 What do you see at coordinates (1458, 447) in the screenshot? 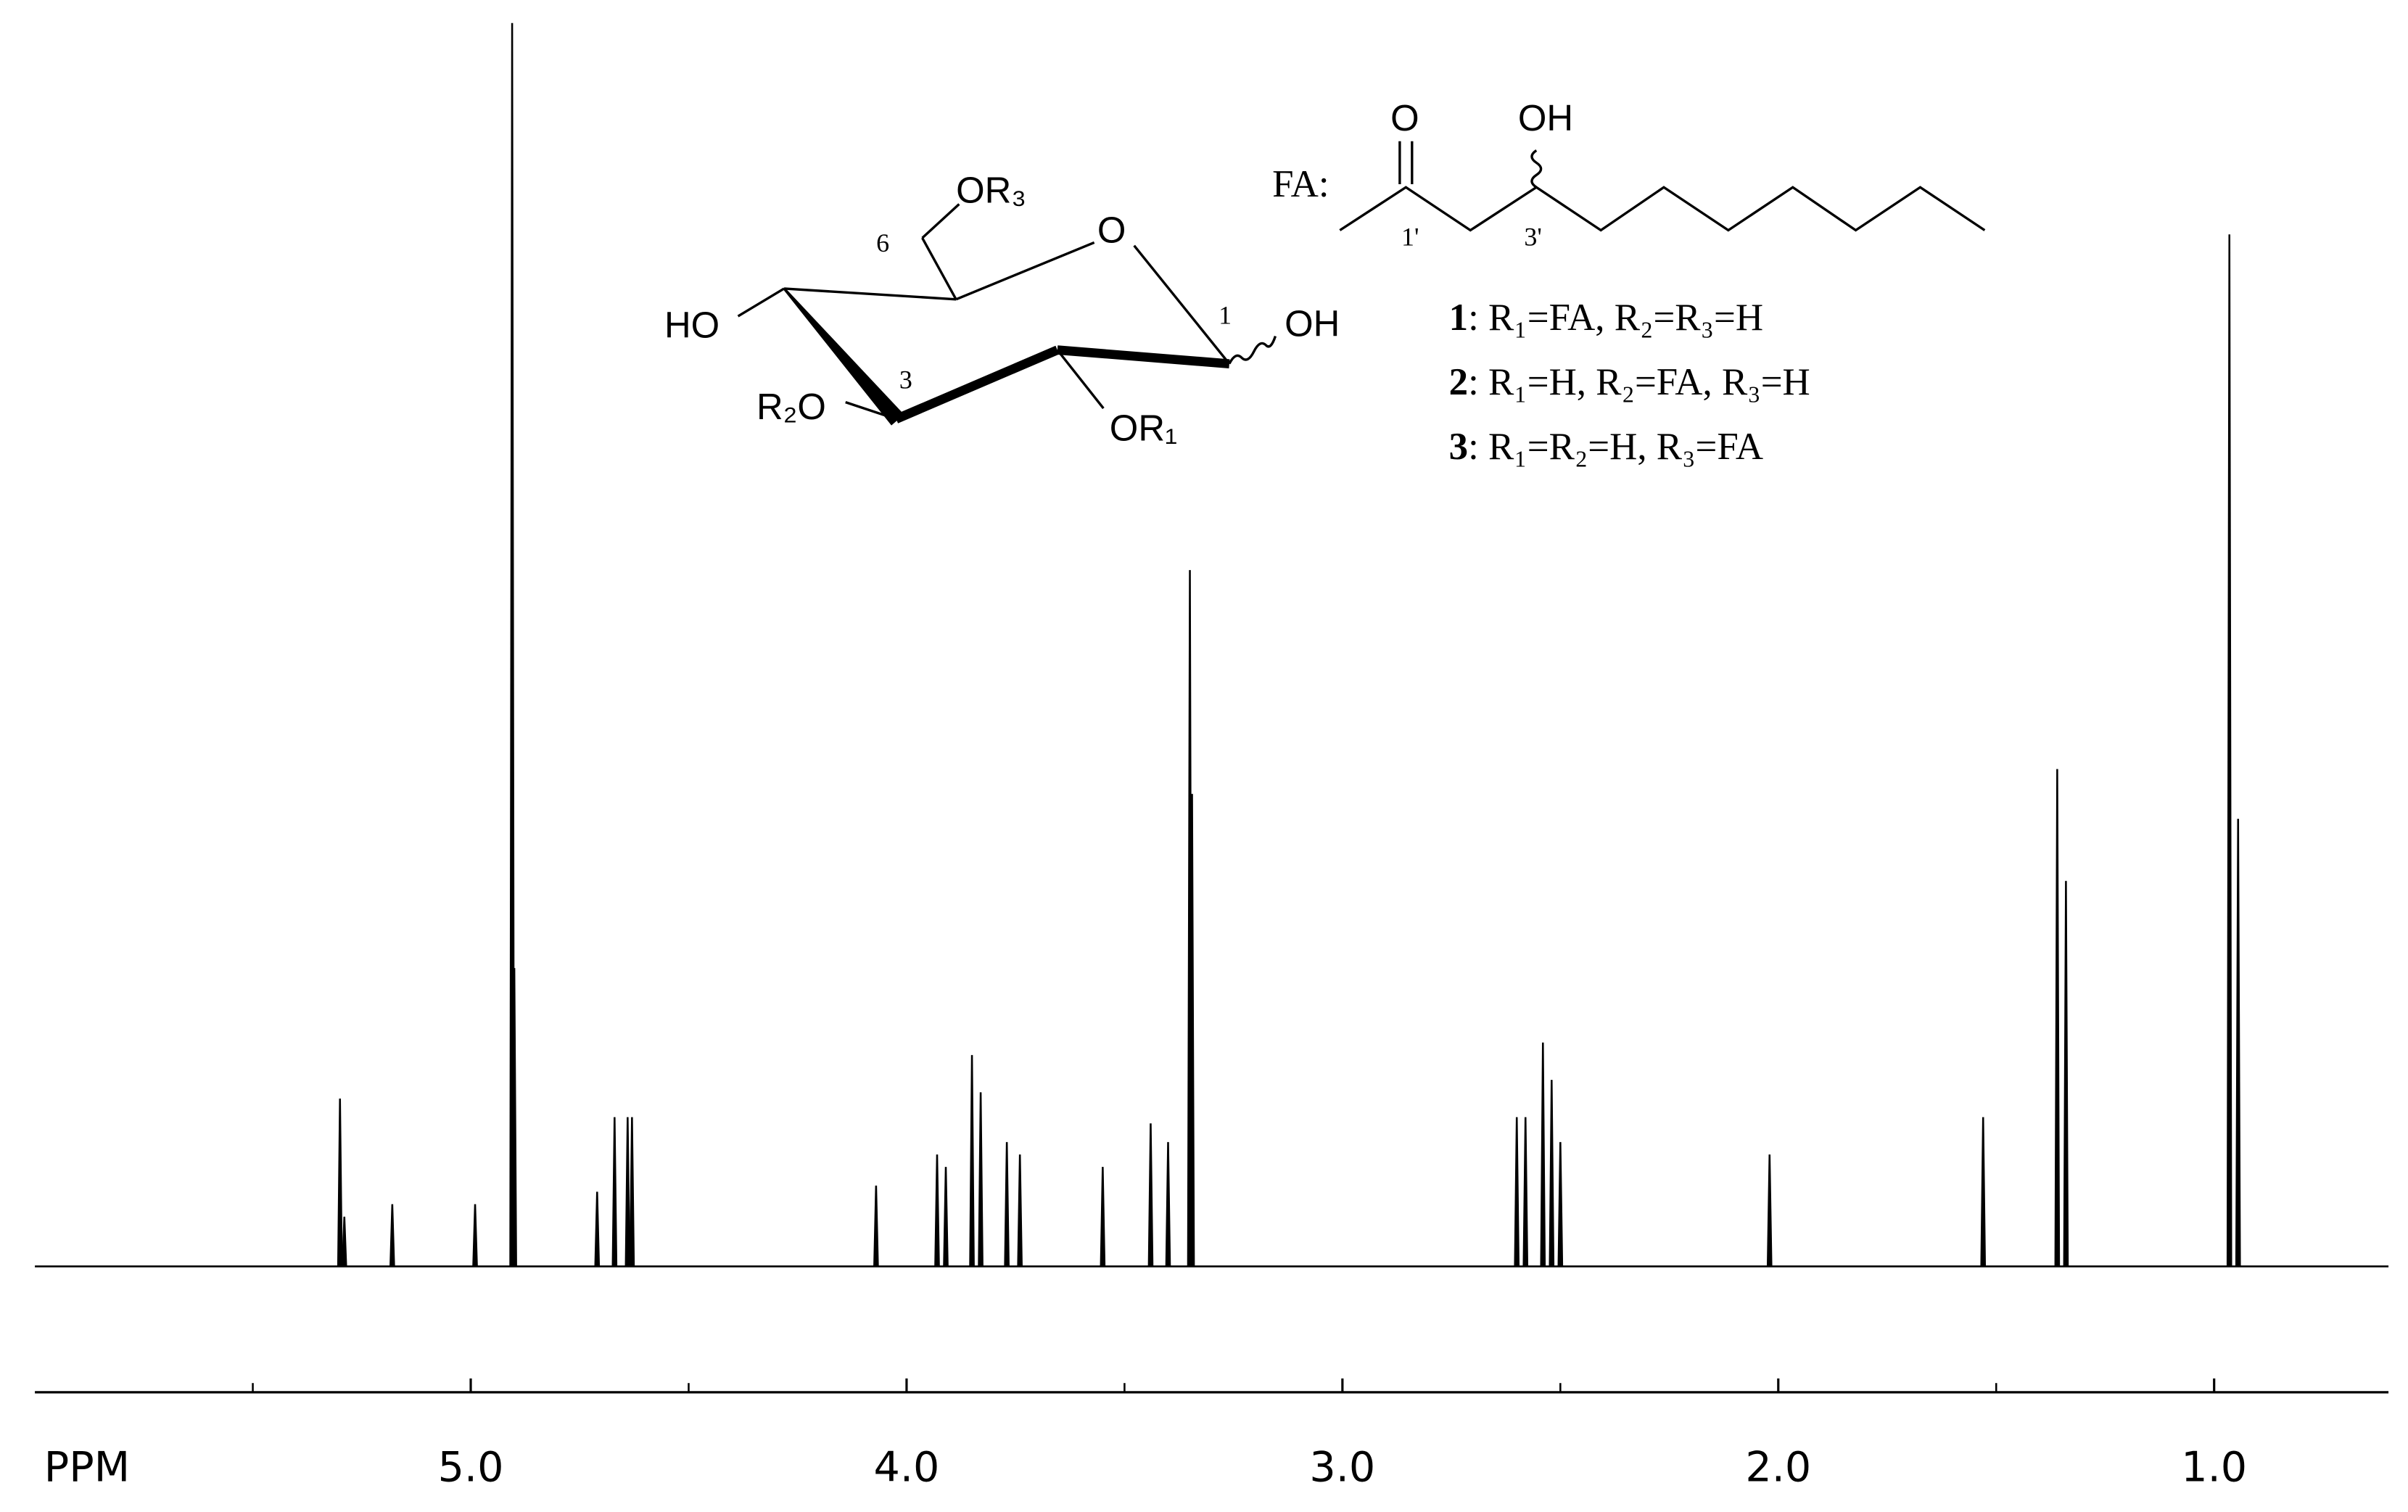
I see `compound-number: 3` at bounding box center [1458, 447].